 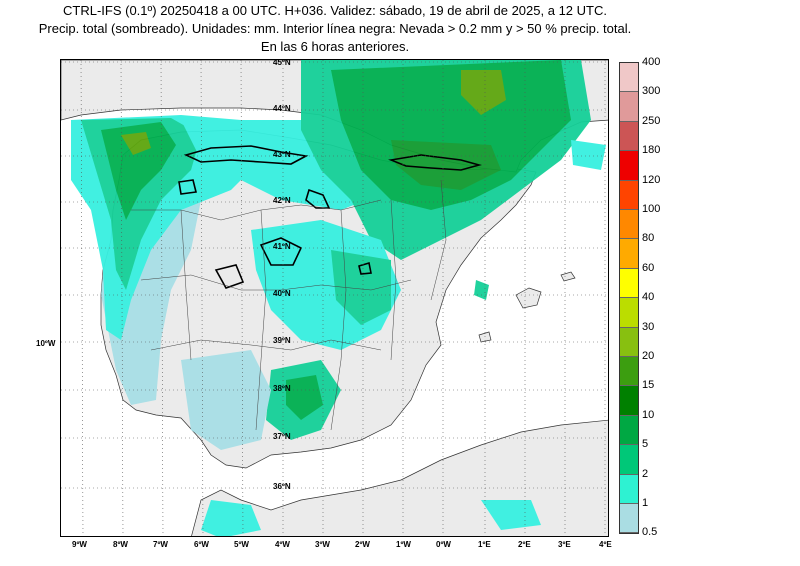 What do you see at coordinates (524, 544) in the screenshot?
I see `longitude-label-2e: 2ºE` at bounding box center [524, 544].